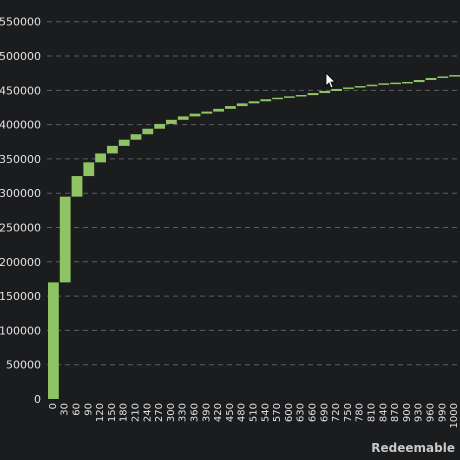 Image resolution: width=460 pixels, height=460 pixels. What do you see at coordinates (147, 412) in the screenshot?
I see `x-tick-label: 240` at bounding box center [147, 412].